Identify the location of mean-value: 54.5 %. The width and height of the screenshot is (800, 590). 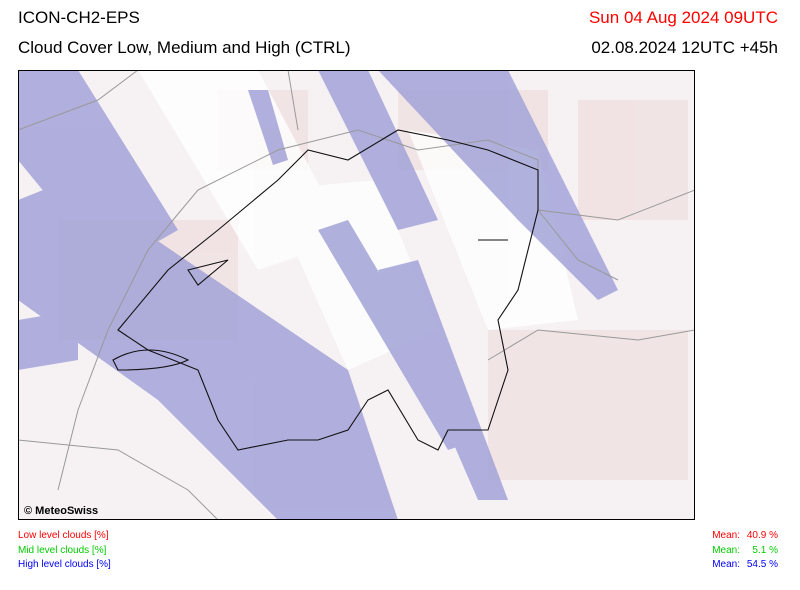
(762, 564).